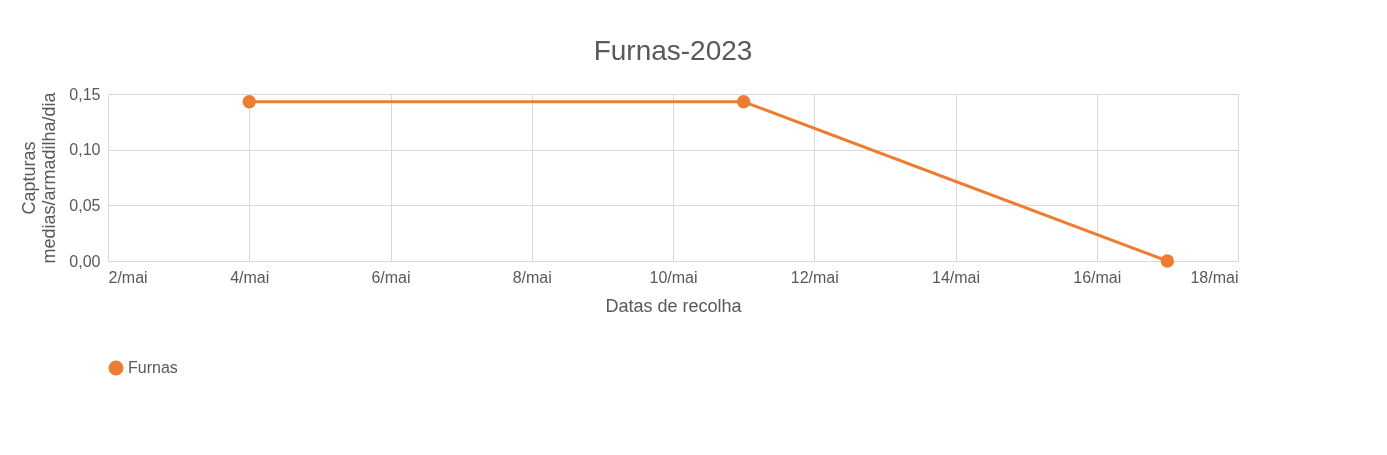  What do you see at coordinates (128, 277) in the screenshot?
I see `x-tick-label: 2/mai` at bounding box center [128, 277].